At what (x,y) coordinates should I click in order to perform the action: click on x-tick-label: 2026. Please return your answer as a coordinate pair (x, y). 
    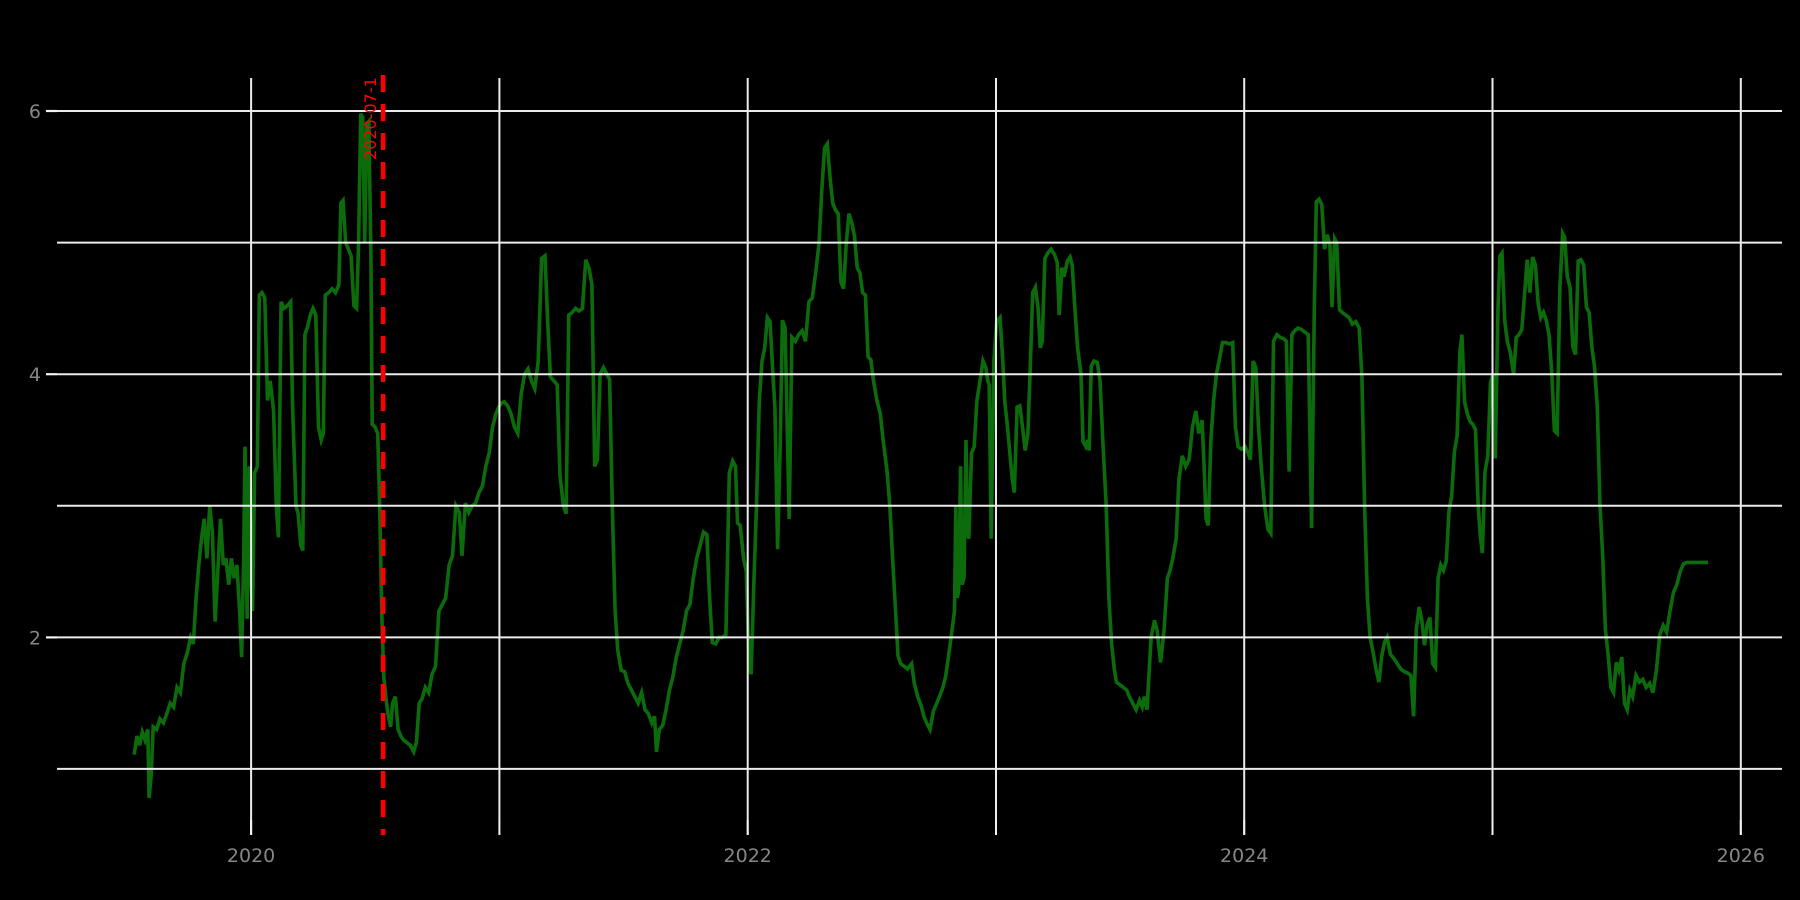
    Looking at the image, I should click on (1741, 856).